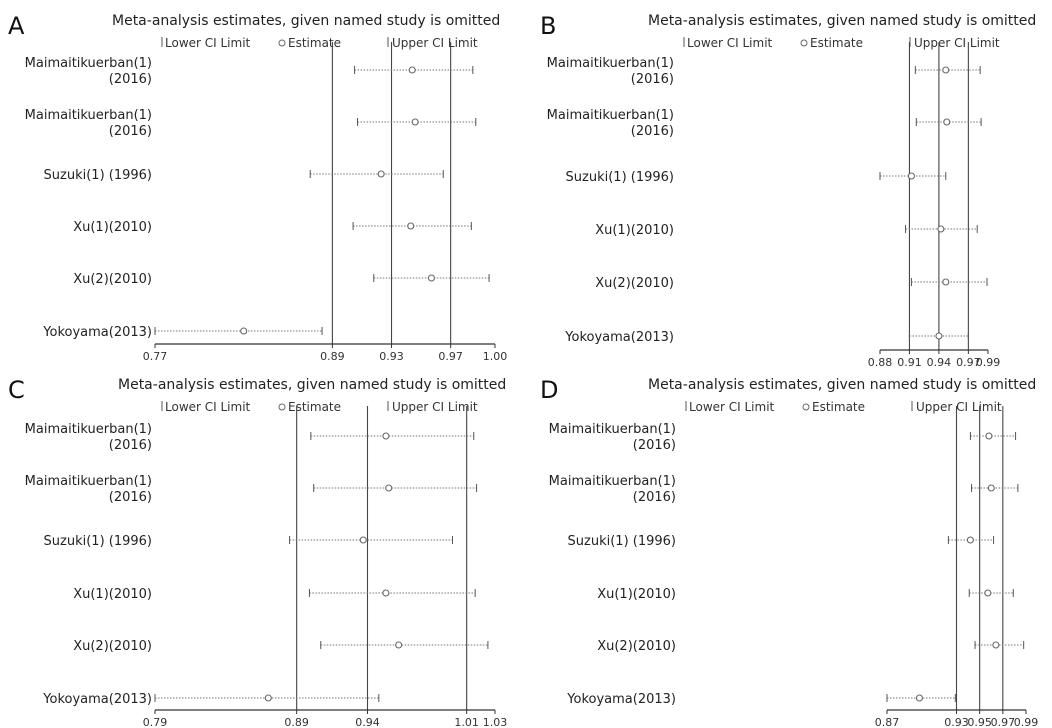  I want to click on x-tick-label: 0.95, so click(979, 722).